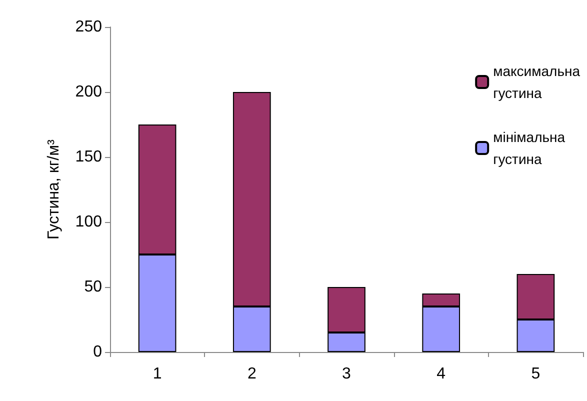 The height and width of the screenshot is (401, 587). Describe the element at coordinates (441, 374) in the screenshot. I see `x-tick-label: 4` at that location.